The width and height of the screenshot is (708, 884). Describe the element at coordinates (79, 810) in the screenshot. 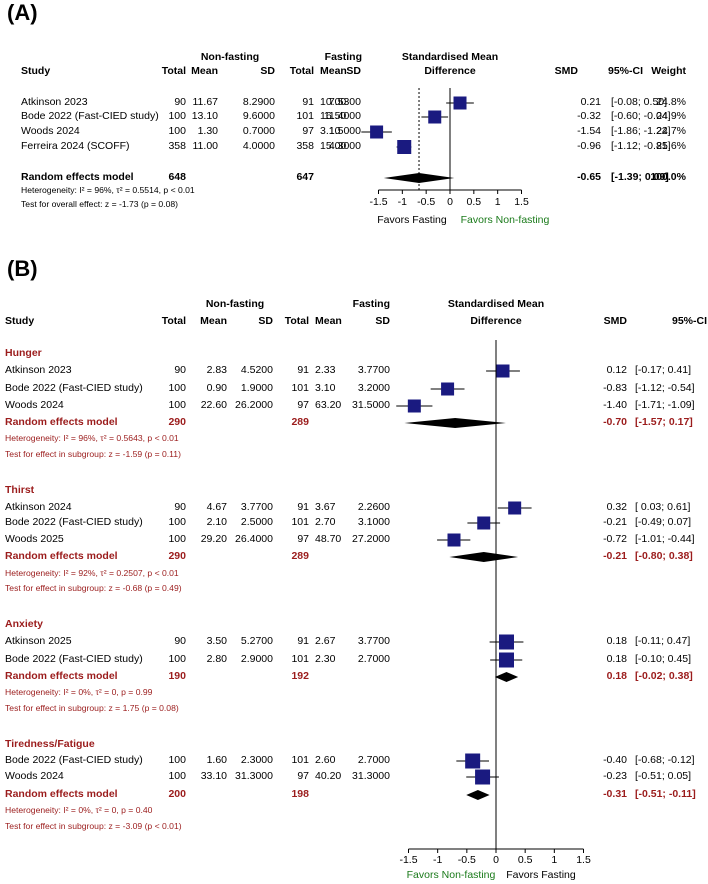

I see `heterogeneity-text: Heterogeneity: I² = 0%, τ² = 0, p = 0.40` at that location.